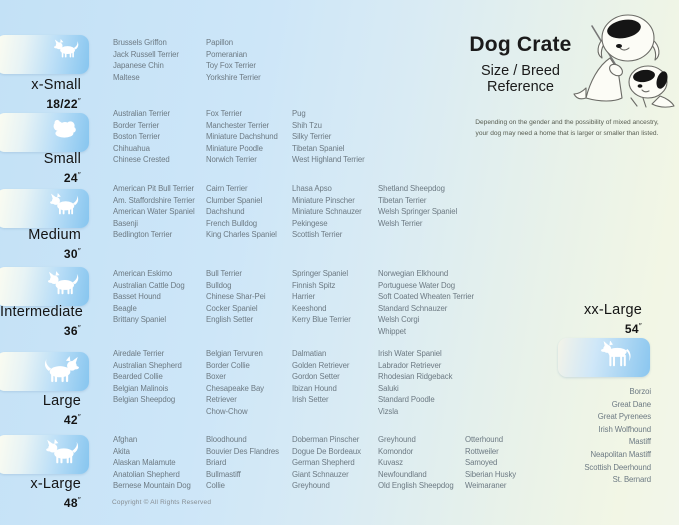 Image resolution: width=679 pixels, height=525 pixels. What do you see at coordinates (72, 254) in the screenshot?
I see `medium-crate-dimension: 30″` at bounding box center [72, 254].